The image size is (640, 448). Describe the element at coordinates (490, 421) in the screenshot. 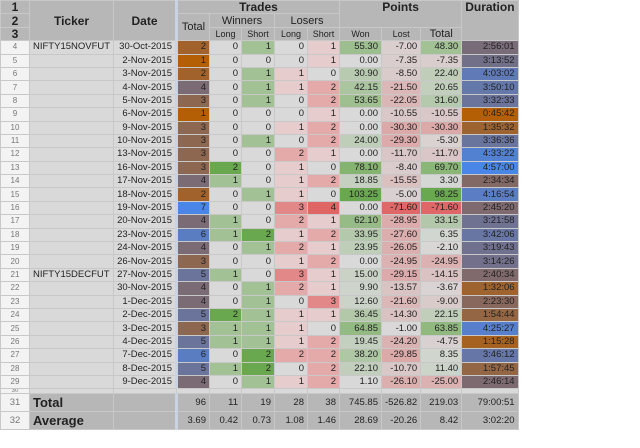

I see `summary-value: 3:02:20` at that location.